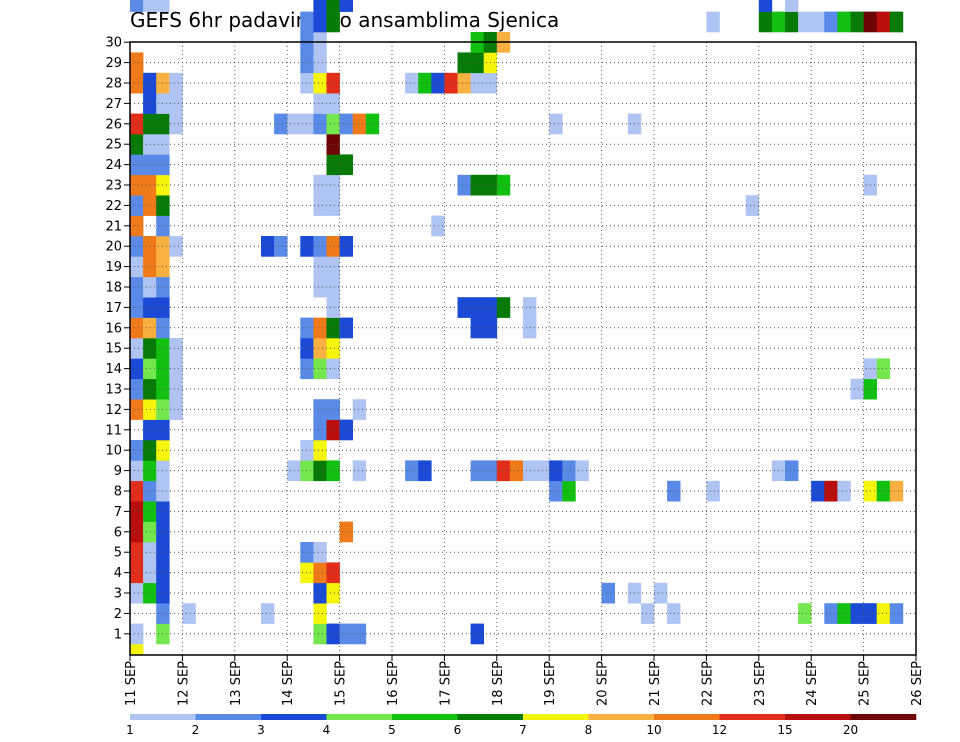 The width and height of the screenshot is (960, 742). What do you see at coordinates (523, 730) in the screenshot?
I see `colorbar-label: 7` at bounding box center [523, 730].